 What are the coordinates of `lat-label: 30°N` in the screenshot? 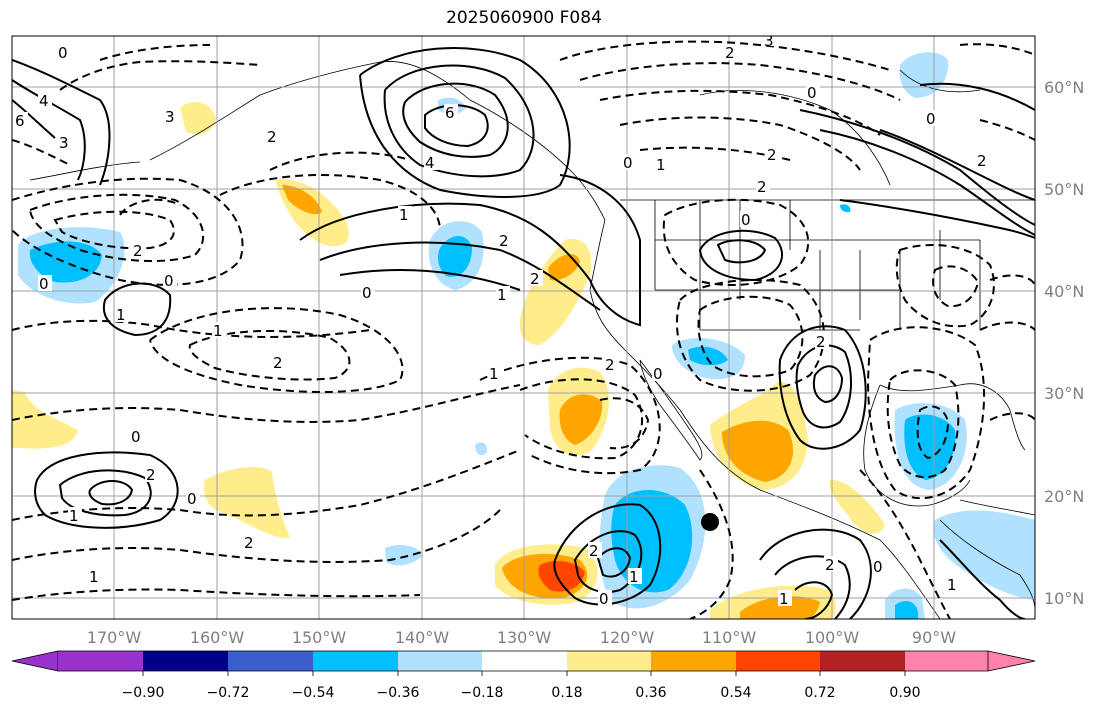 It's located at (1064, 393).